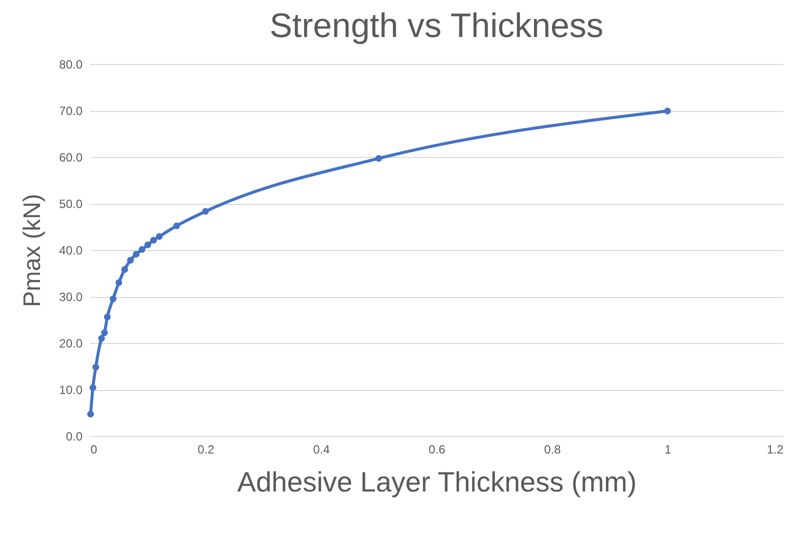  I want to click on x-tick-label: 0.2, so click(206, 449).